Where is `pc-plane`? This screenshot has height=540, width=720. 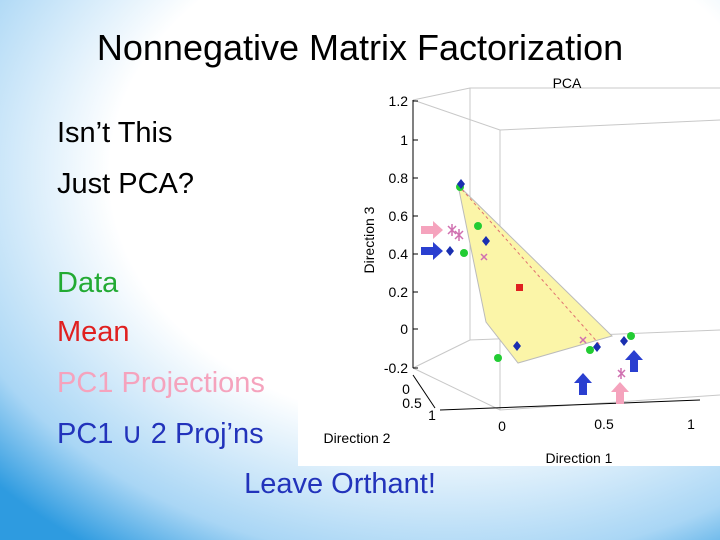 pc-plane is located at coordinates (535, 273).